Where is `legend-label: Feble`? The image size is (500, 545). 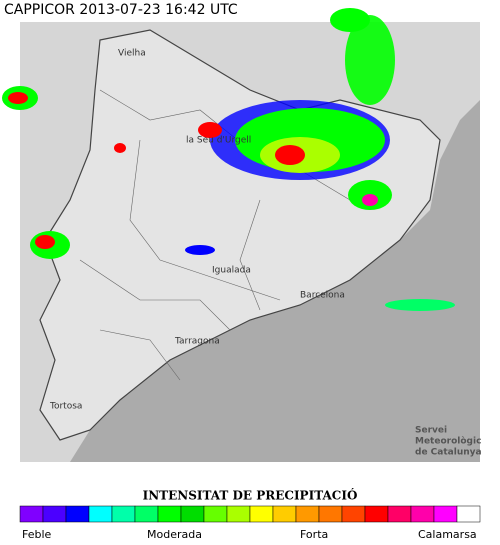 legend-label: Feble is located at coordinates (37, 534).